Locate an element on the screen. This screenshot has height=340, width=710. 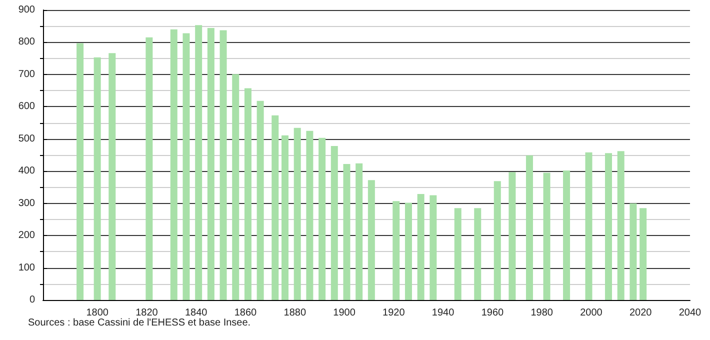
source-note: Sources : base Cassini de l'EHESS et base Insee. is located at coordinates (139, 323).